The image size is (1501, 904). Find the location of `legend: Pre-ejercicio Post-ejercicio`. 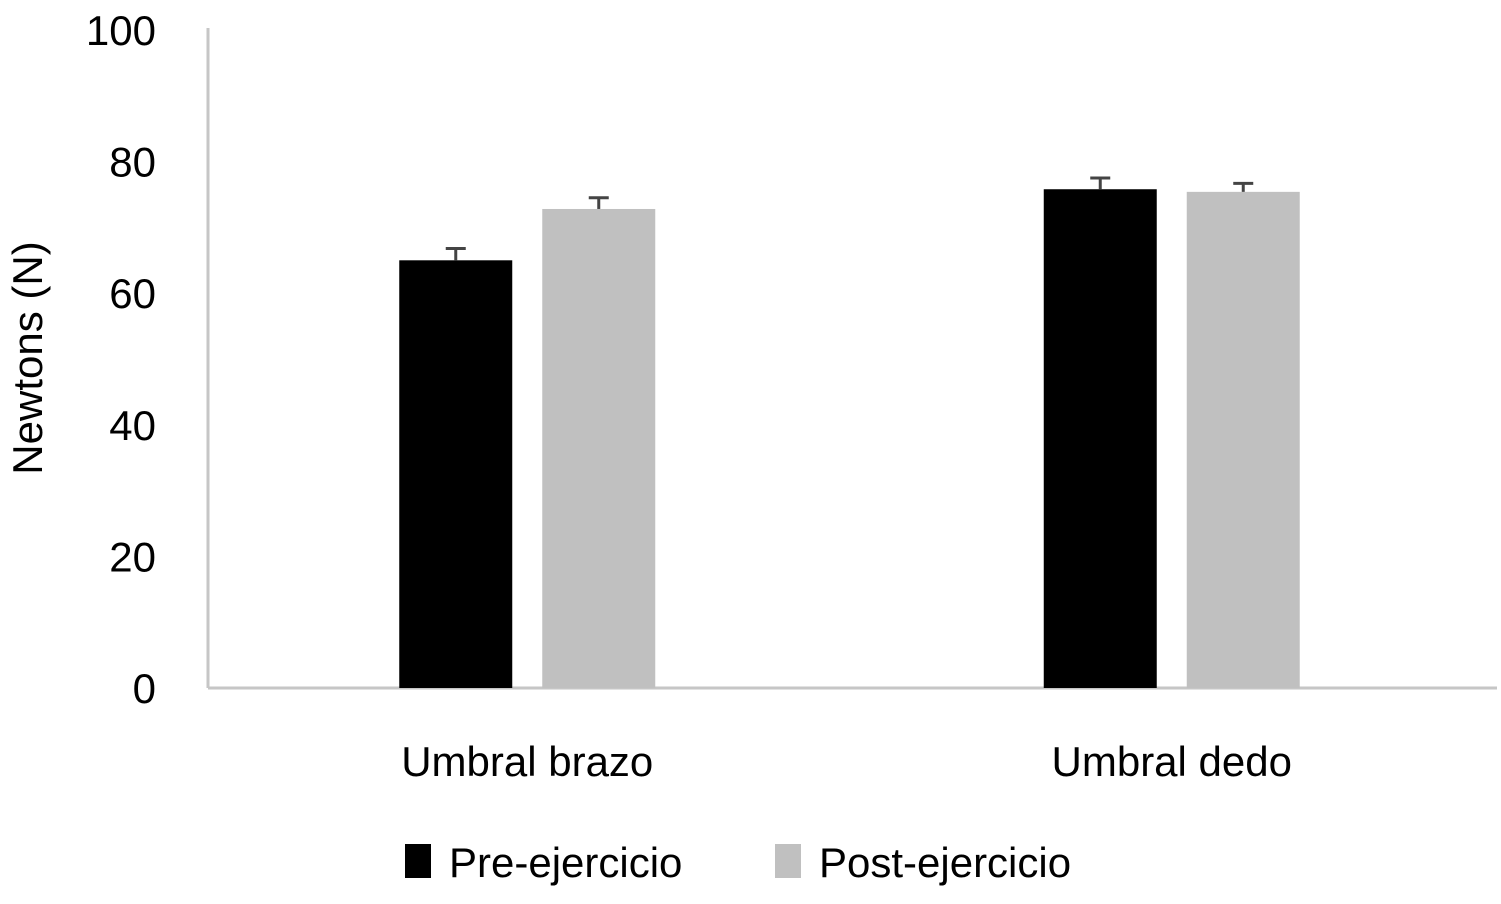

legend: Pre-ejercicio Post-ejercicio is located at coordinates (738, 862).